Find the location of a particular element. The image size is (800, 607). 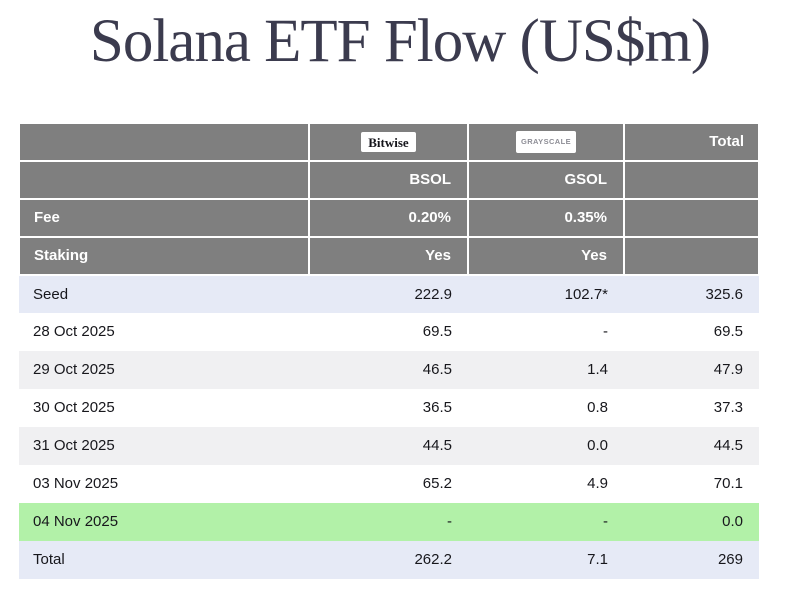

gsol-value-cell: 1.4 is located at coordinates (546, 369).